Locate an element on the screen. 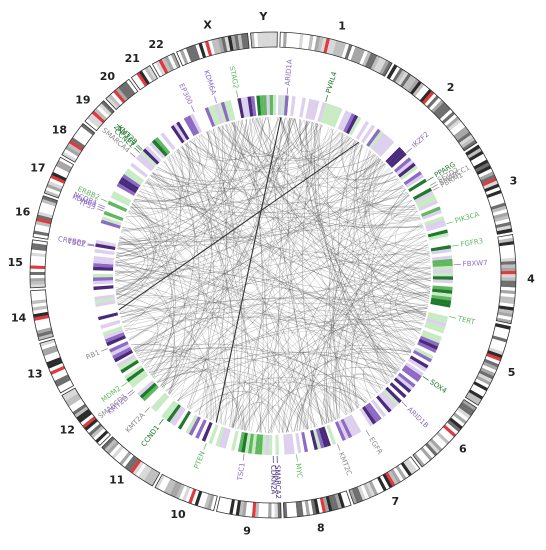 The width and height of the screenshot is (546, 550). chromosome-label: 22 is located at coordinates (156, 44).